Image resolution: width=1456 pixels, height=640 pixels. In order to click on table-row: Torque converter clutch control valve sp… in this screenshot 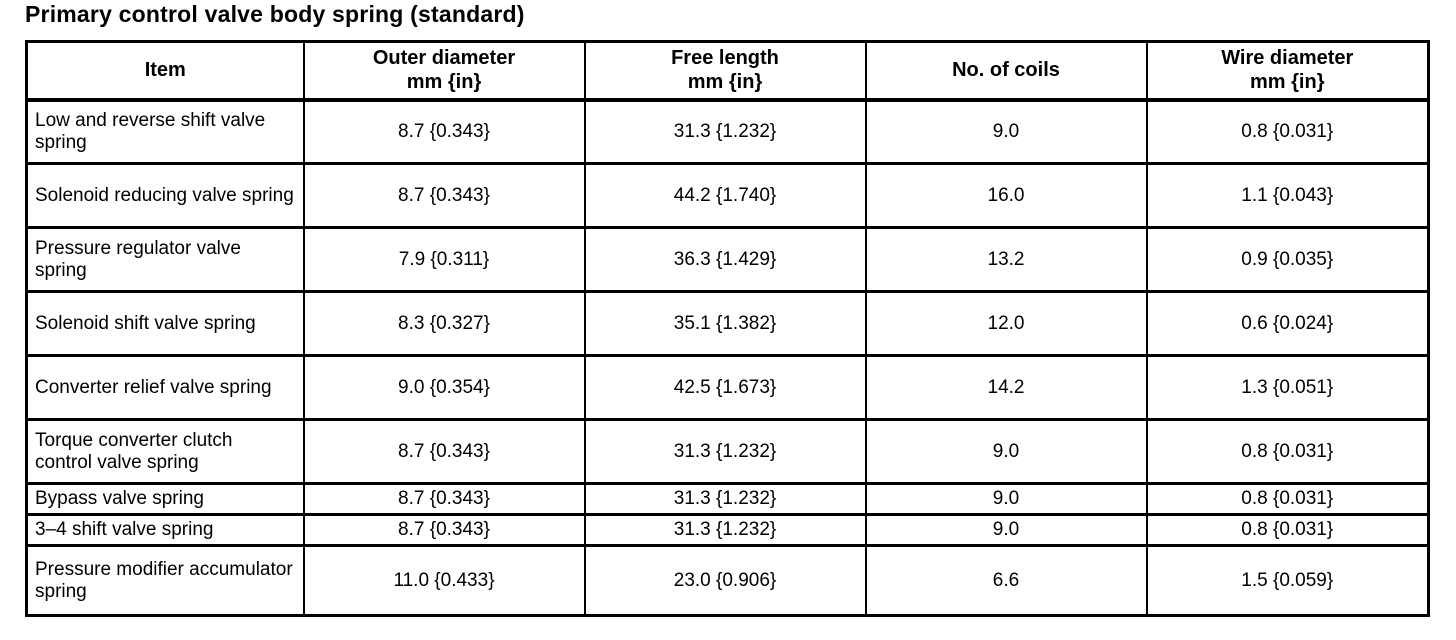, I will do `click(727, 451)`.